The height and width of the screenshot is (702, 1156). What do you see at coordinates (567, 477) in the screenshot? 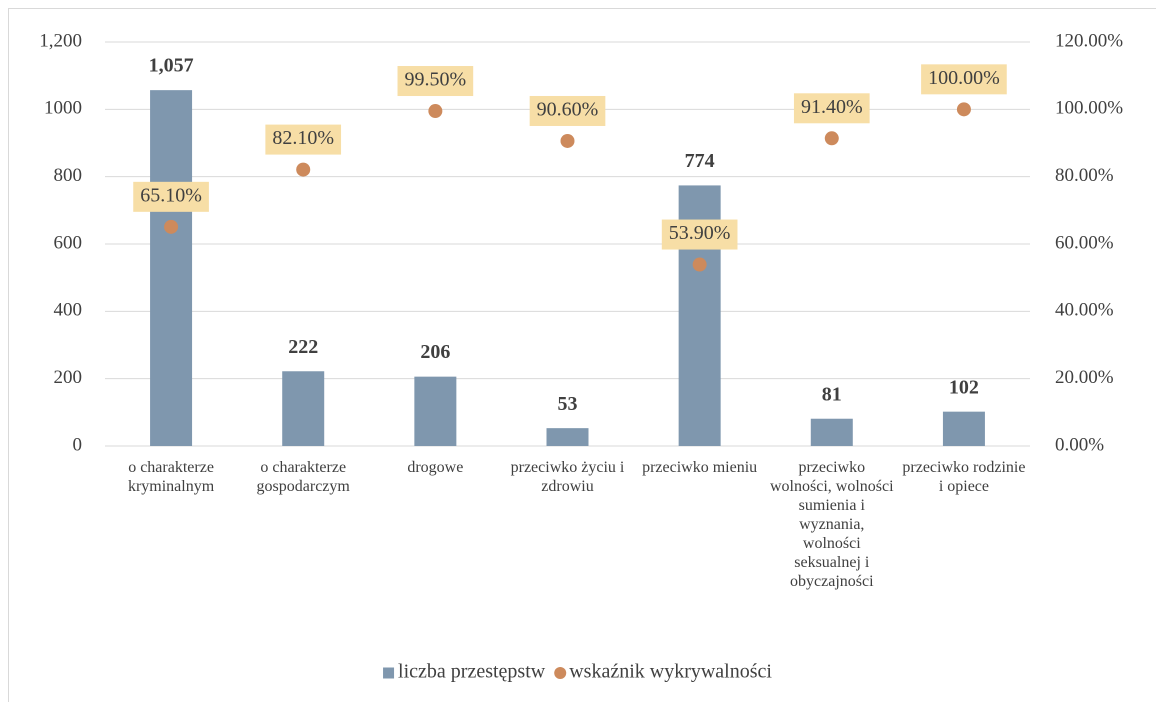
I see `x-tick-label: przeciwko życiu i zdrowiu` at bounding box center [567, 477].